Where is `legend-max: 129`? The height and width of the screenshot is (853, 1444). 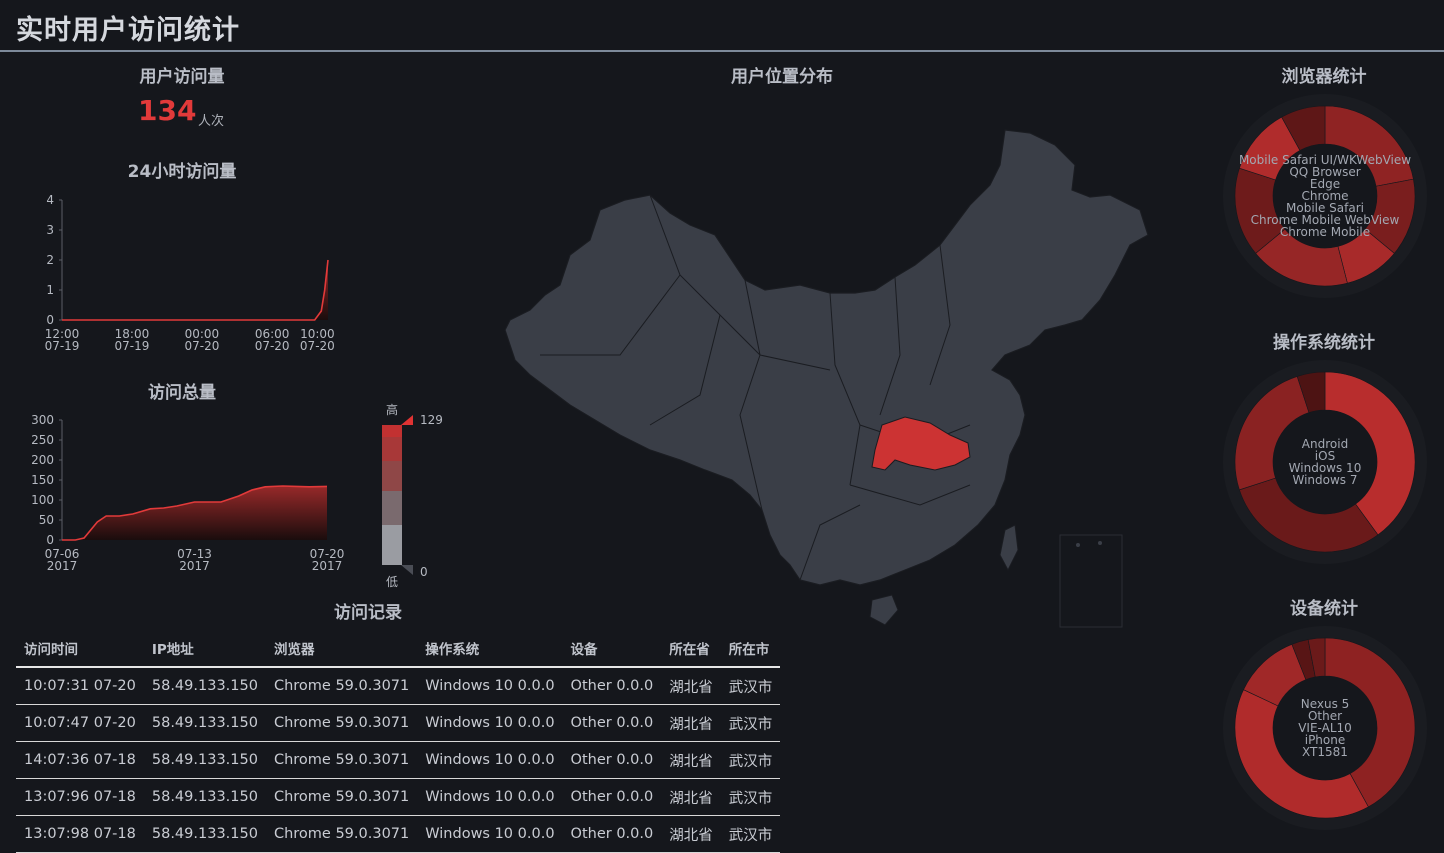 legend-max: 129 is located at coordinates (431, 420).